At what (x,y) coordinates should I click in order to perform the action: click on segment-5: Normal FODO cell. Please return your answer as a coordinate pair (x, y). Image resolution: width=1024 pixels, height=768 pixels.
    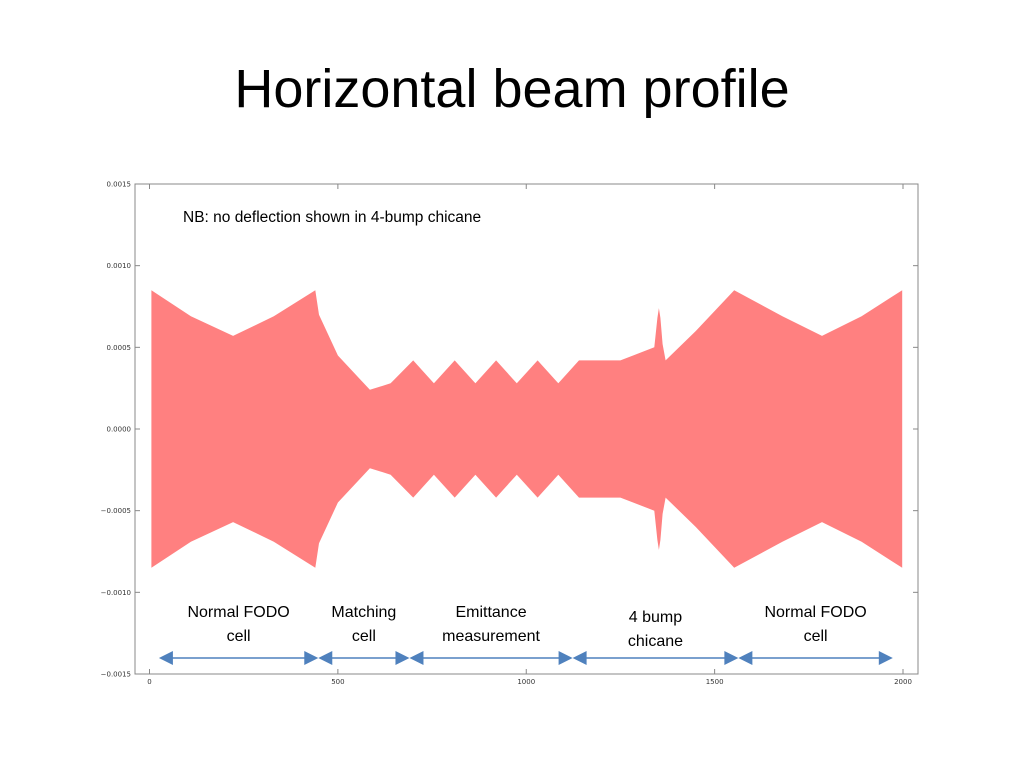
    Looking at the image, I should click on (815, 634).